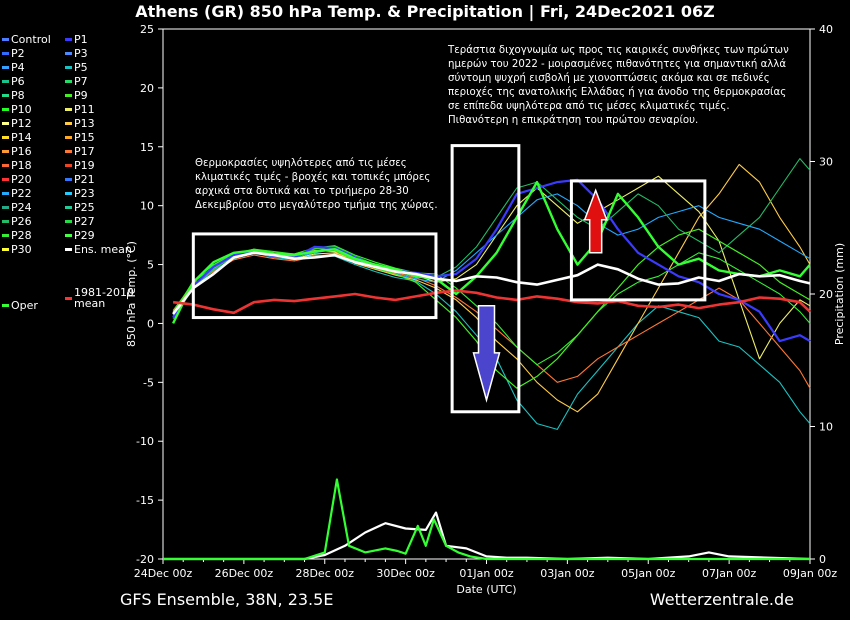 The height and width of the screenshot is (620, 850). I want to click on y2-tick-label: 40, so click(826, 29).